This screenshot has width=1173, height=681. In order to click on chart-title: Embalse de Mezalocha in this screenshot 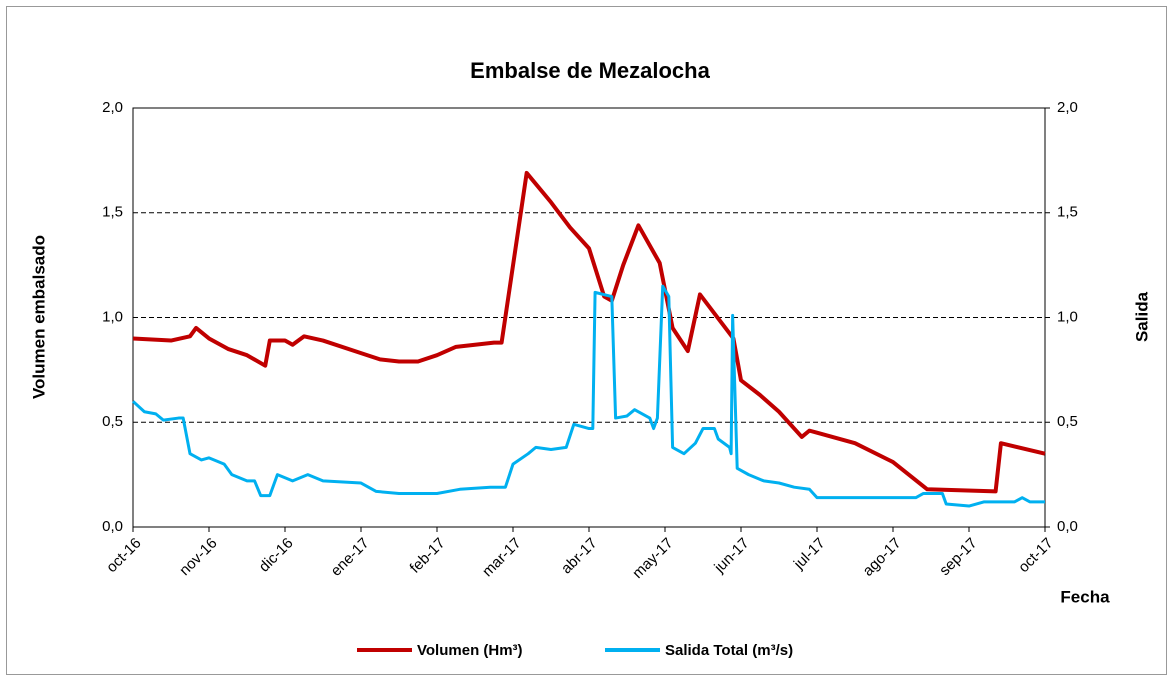, I will do `click(590, 70)`.